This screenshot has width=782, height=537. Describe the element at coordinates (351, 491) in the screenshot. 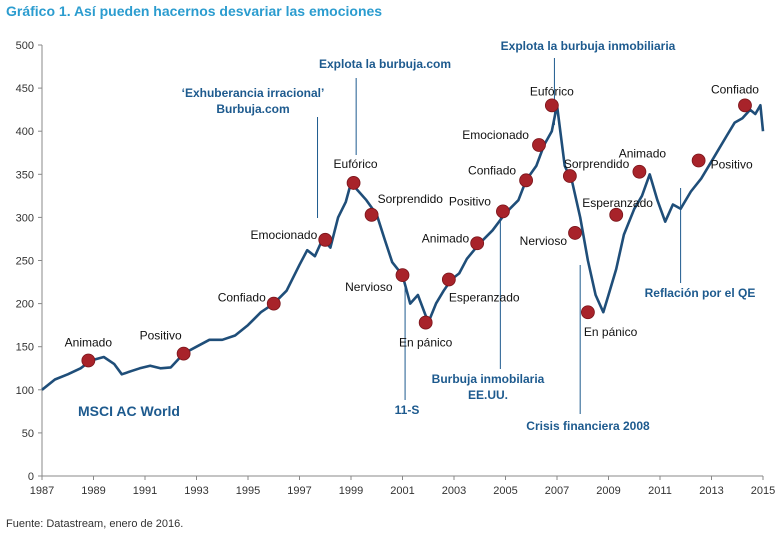

I see `x-tick-label: 1999` at that location.